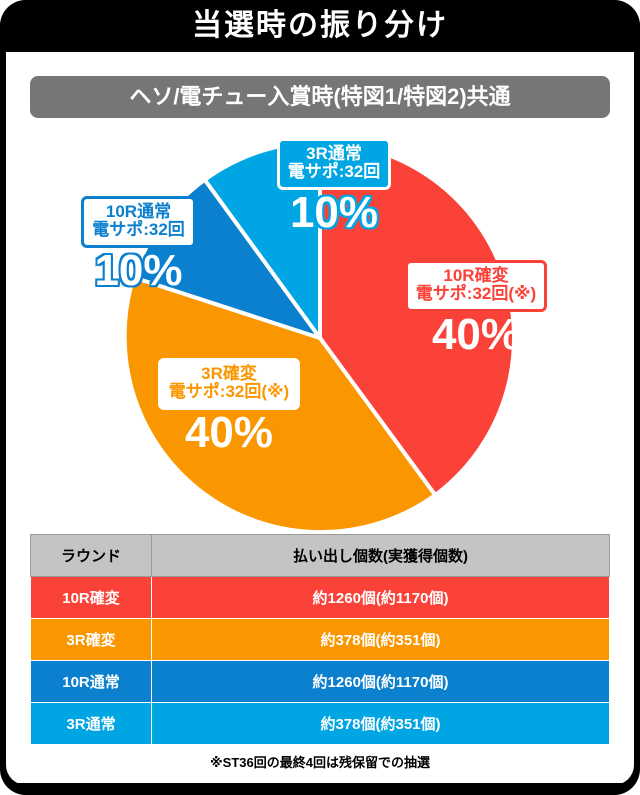 The width and height of the screenshot is (640, 795). Describe the element at coordinates (334, 172) in the screenshot. I see `pie-label-3r-tsujo-line2: 電サポ:32回` at that location.